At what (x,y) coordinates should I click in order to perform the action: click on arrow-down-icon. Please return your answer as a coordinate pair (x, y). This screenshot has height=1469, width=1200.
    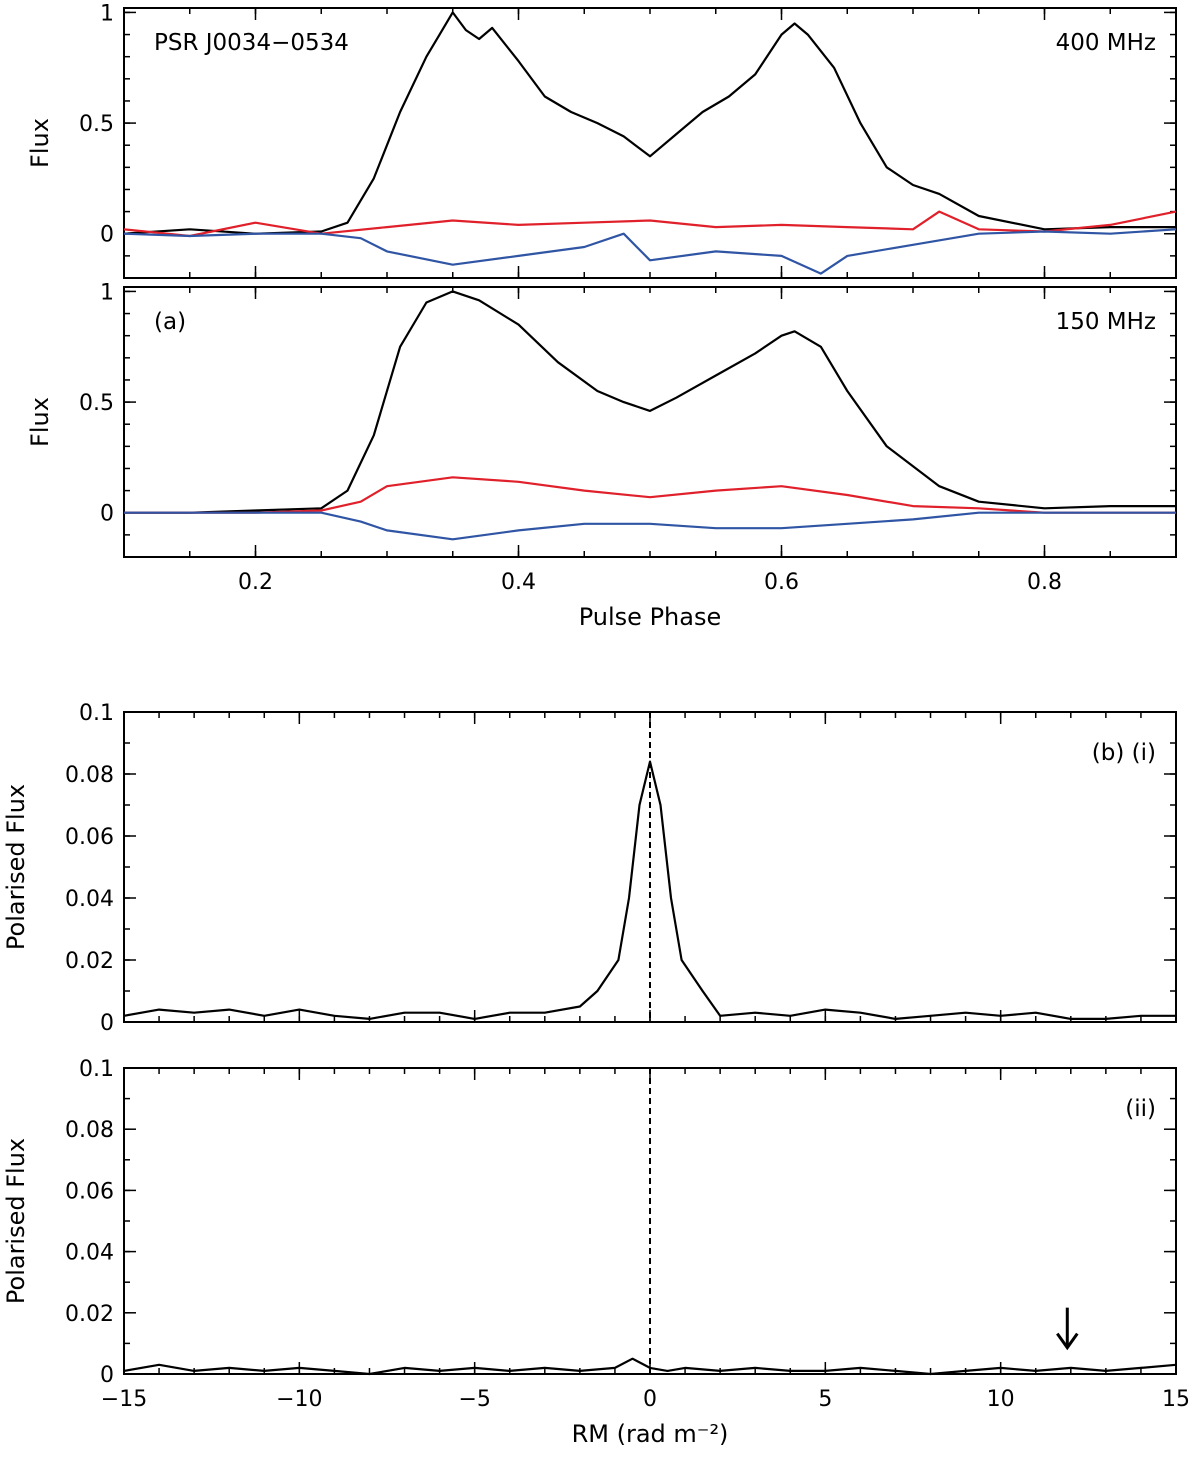
    Looking at the image, I should click on (1067, 1341).